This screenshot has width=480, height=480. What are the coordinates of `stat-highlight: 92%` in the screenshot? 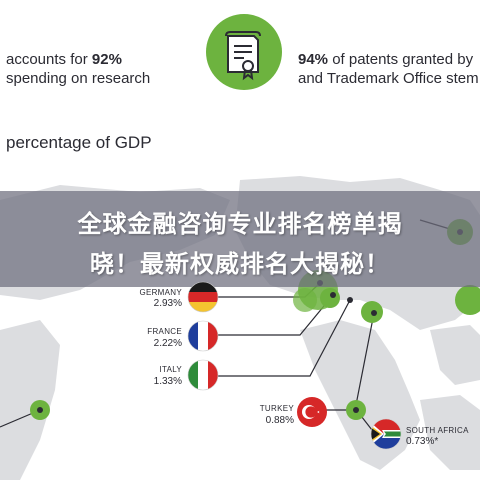 It's located at (106, 59).